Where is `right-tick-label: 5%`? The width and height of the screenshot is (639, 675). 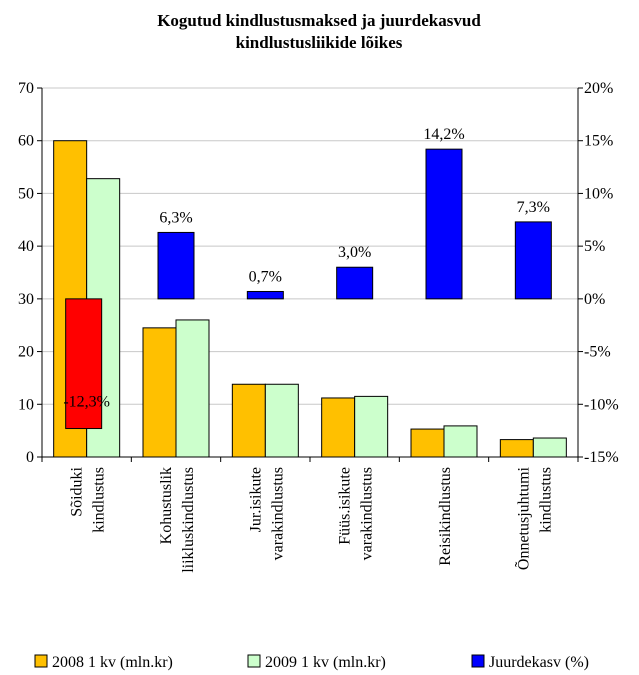 right-tick-label: 5% is located at coordinates (594, 246).